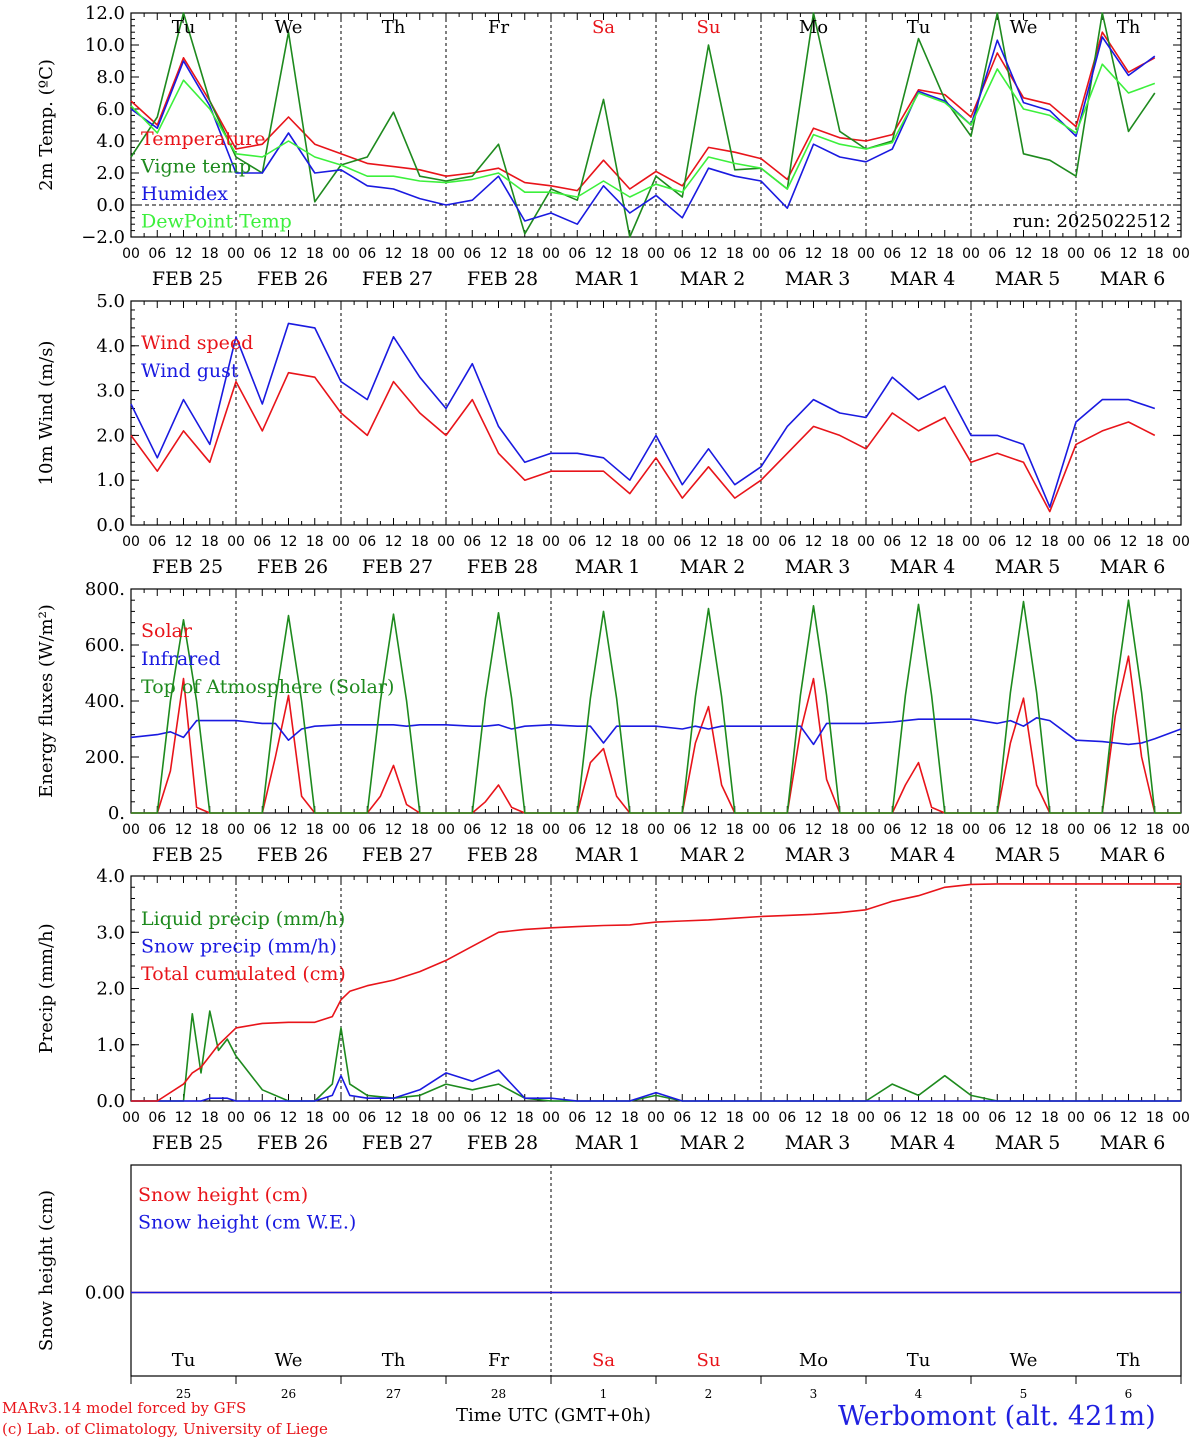  Describe the element at coordinates (604, 1393) in the screenshot. I see `day-number-label: 1` at that location.